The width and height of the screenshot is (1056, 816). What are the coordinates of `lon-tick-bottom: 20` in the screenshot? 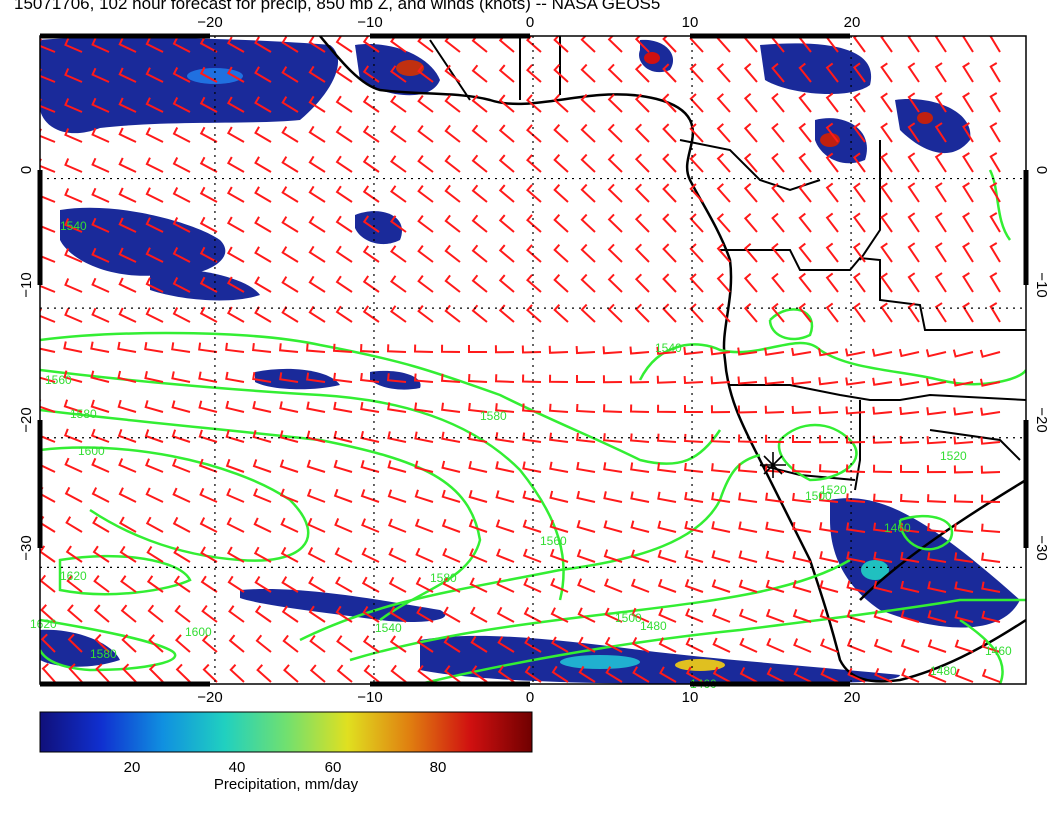 It's located at (852, 697).